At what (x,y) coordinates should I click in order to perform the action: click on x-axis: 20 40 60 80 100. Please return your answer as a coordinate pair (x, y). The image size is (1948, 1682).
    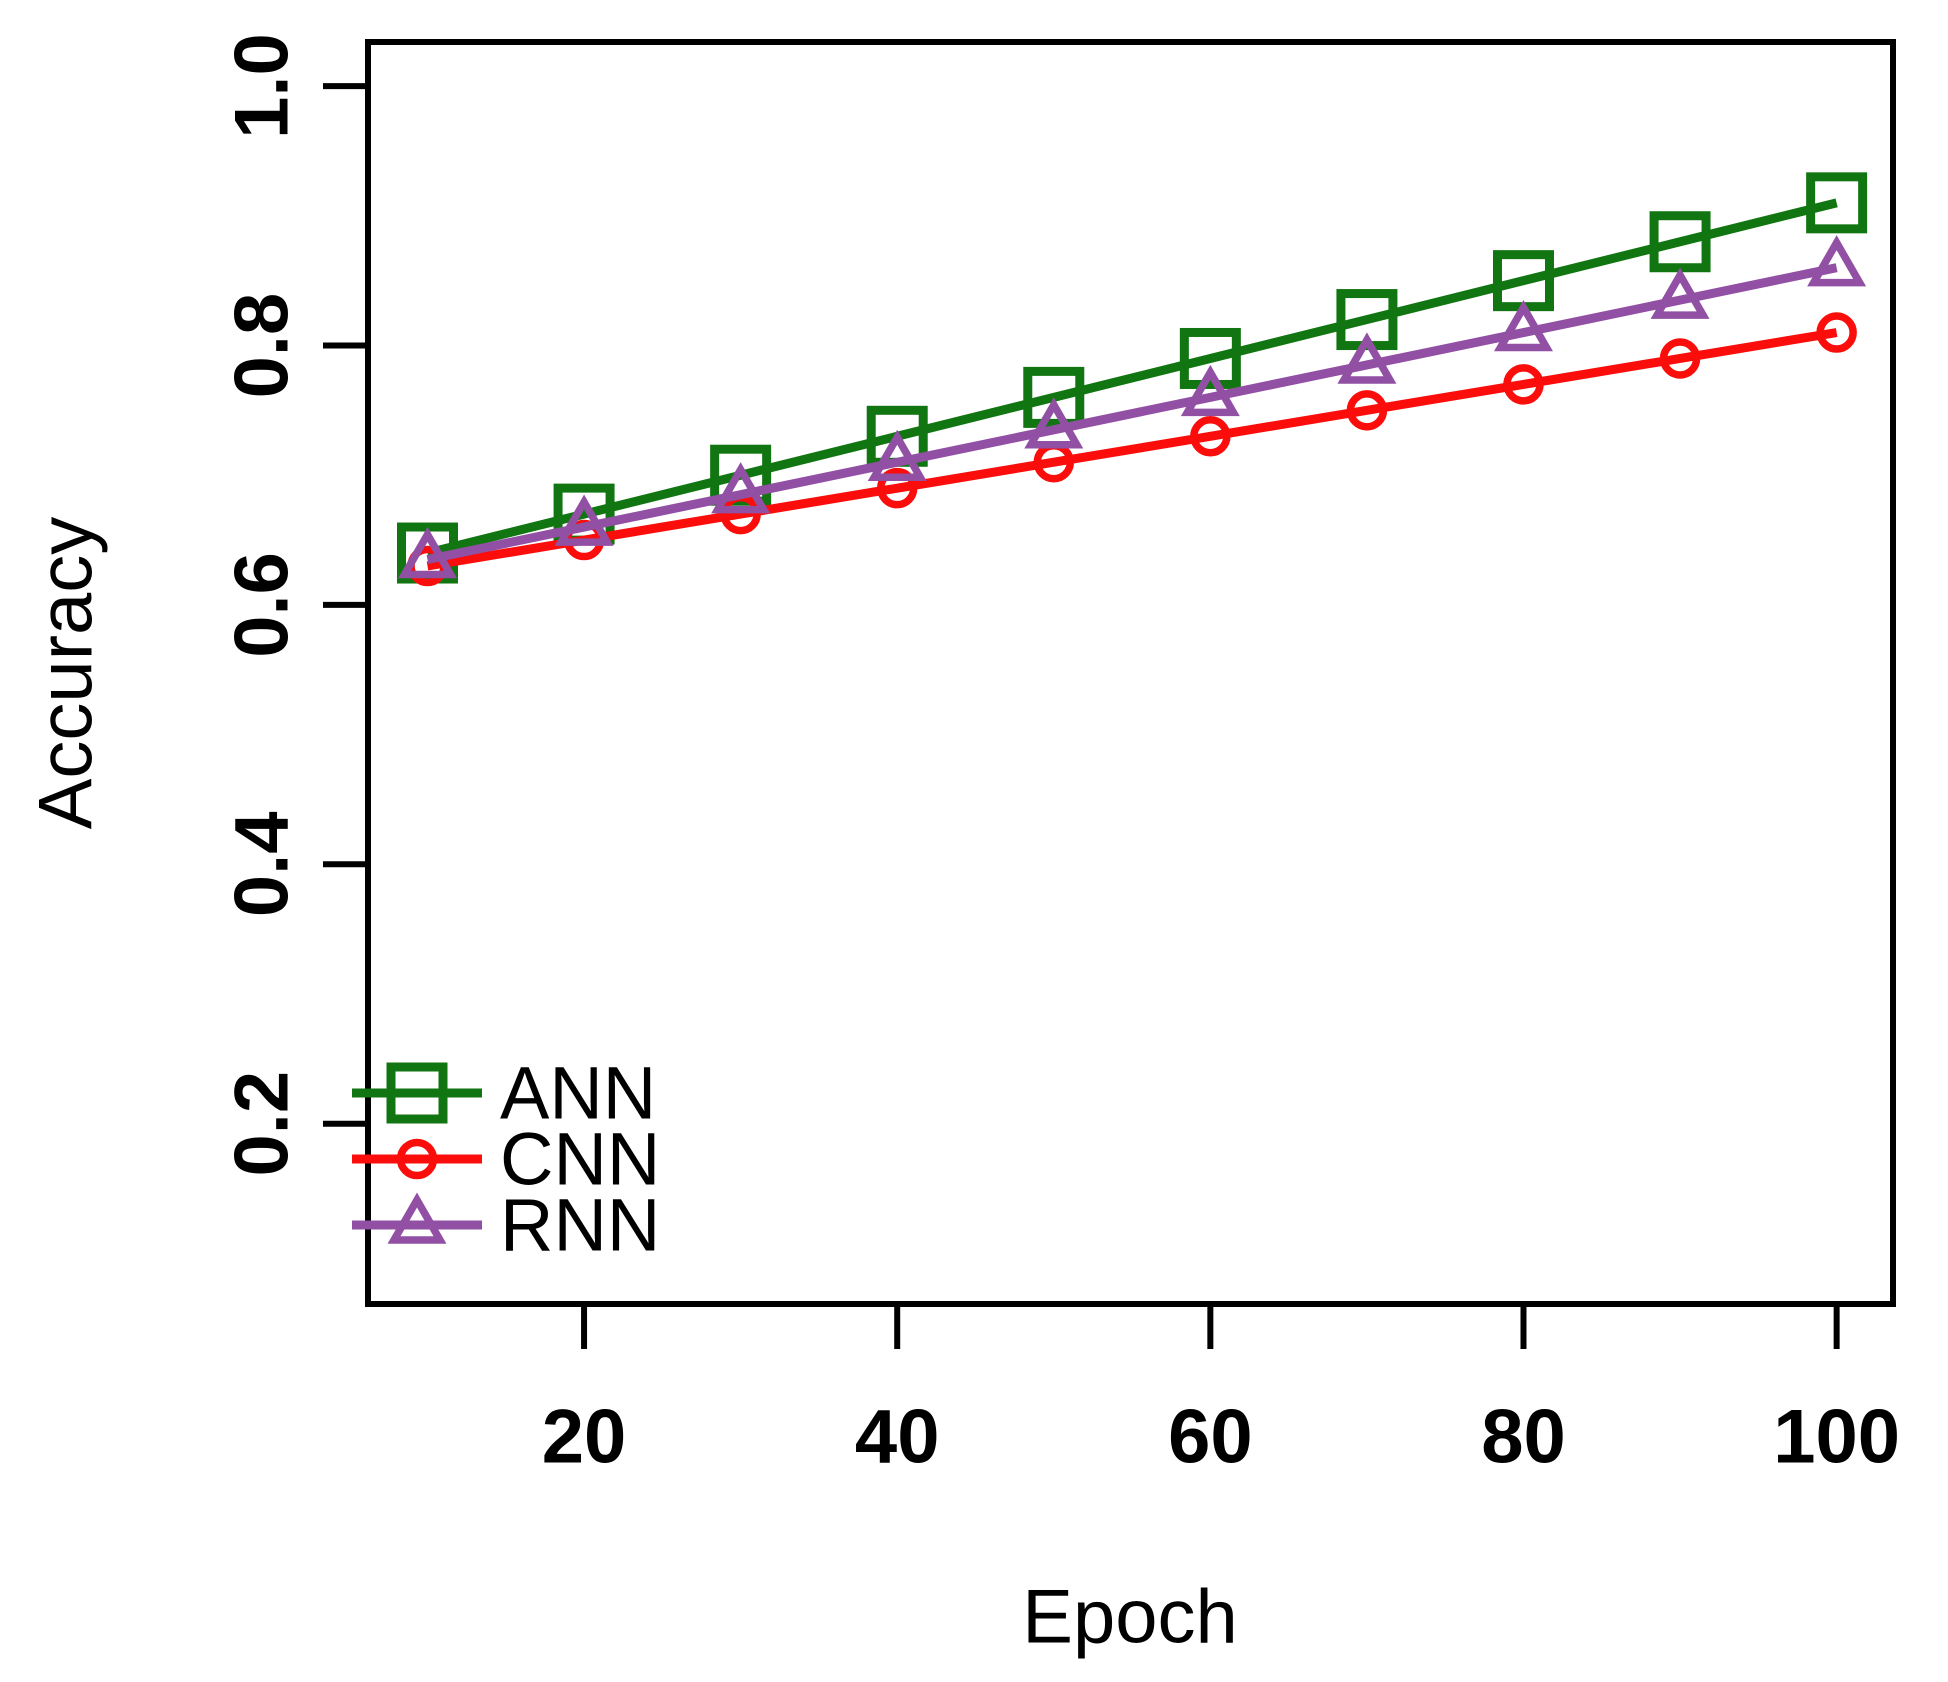
    Looking at the image, I should click on (1221, 1392).